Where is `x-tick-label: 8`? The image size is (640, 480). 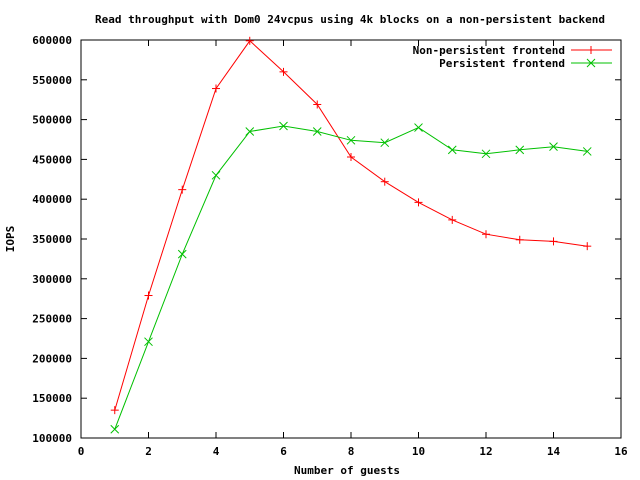
x-tick-label: 8 is located at coordinates (351, 451).